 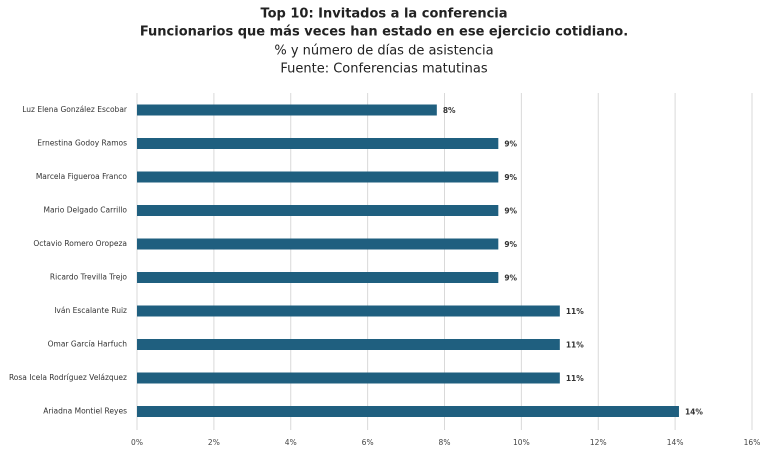 I want to click on x-tick-label: 0%, so click(x=137, y=442).